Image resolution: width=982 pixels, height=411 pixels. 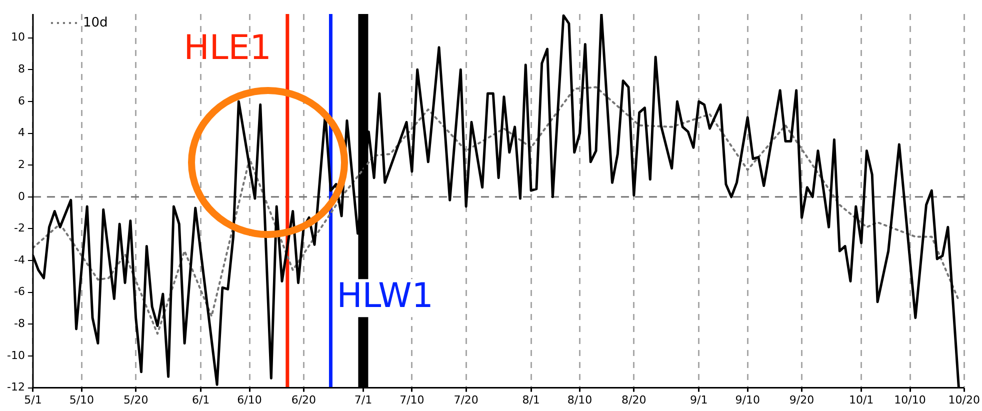 What do you see at coordinates (801, 399) in the screenshot?
I see `x-tick-label: 9/20` at bounding box center [801, 399].